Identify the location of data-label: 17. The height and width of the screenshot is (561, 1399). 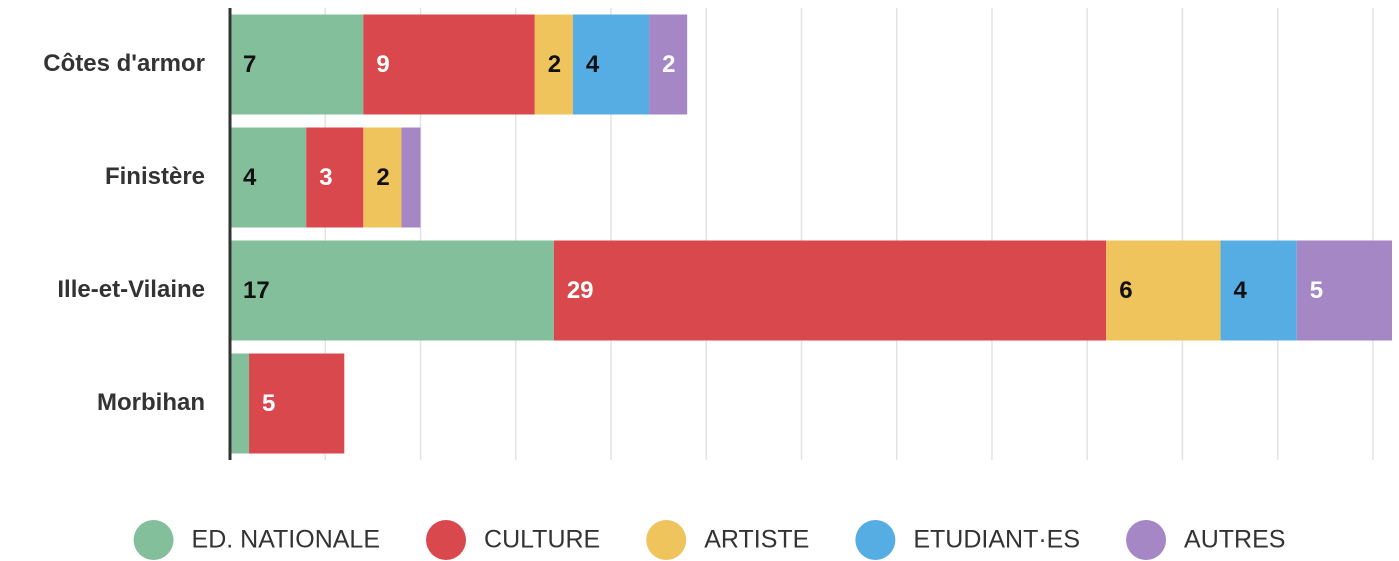
(256, 290).